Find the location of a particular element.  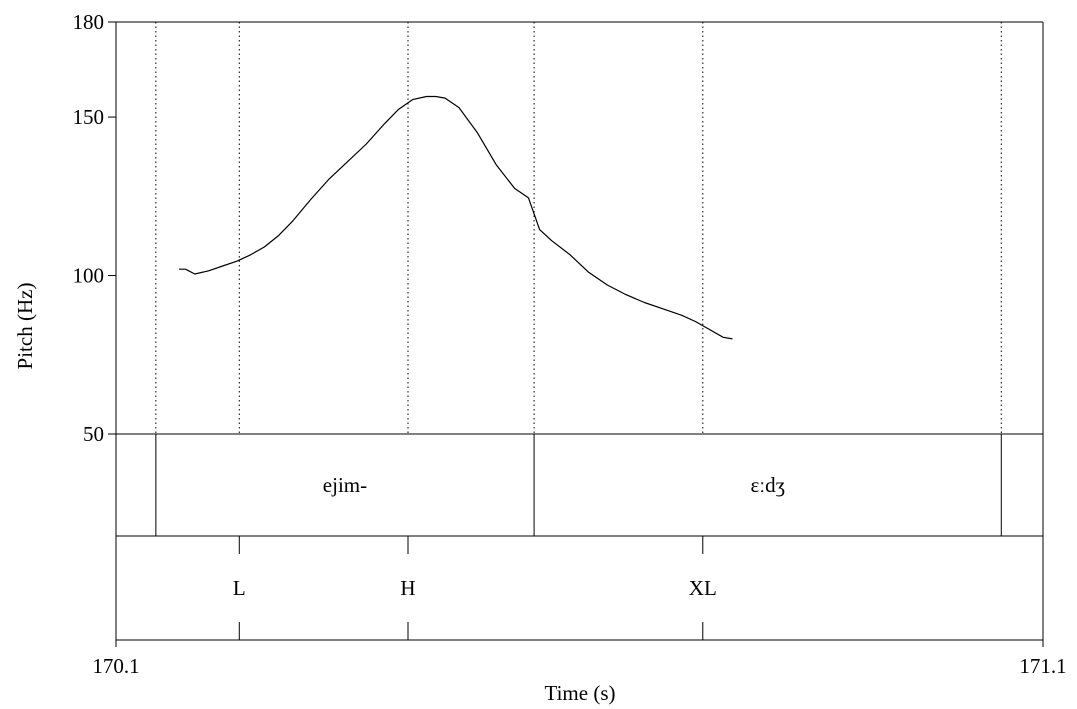

y-tick-label: 150 is located at coordinates (89, 117).